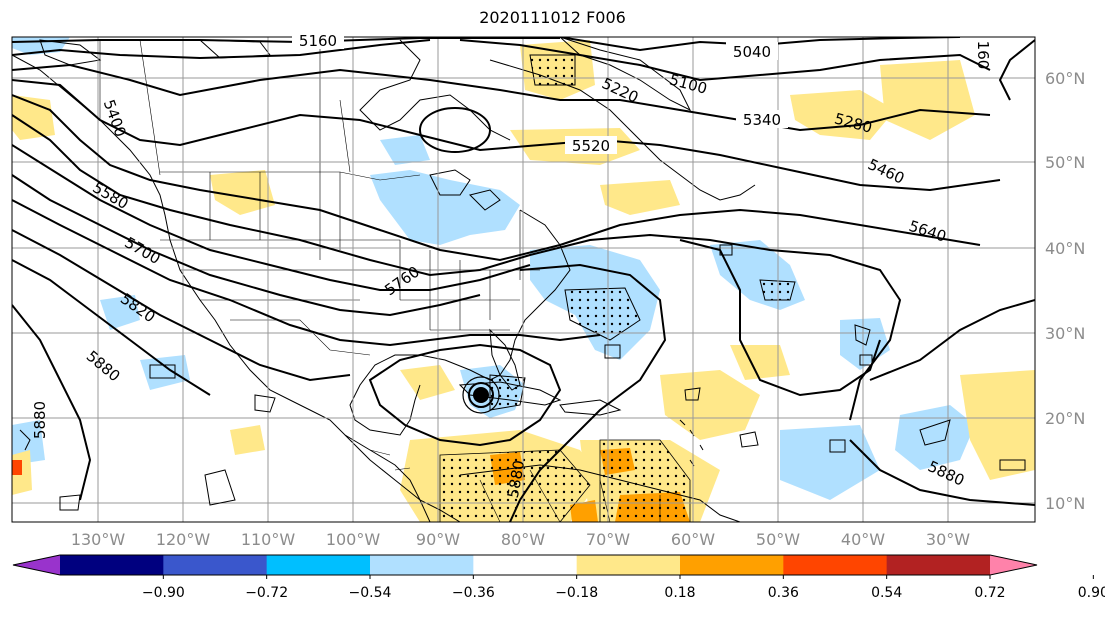 The width and height of the screenshot is (1105, 617). Describe the element at coordinates (473, 593) in the screenshot. I see `colorbar-tick-label: −0.36` at that location.